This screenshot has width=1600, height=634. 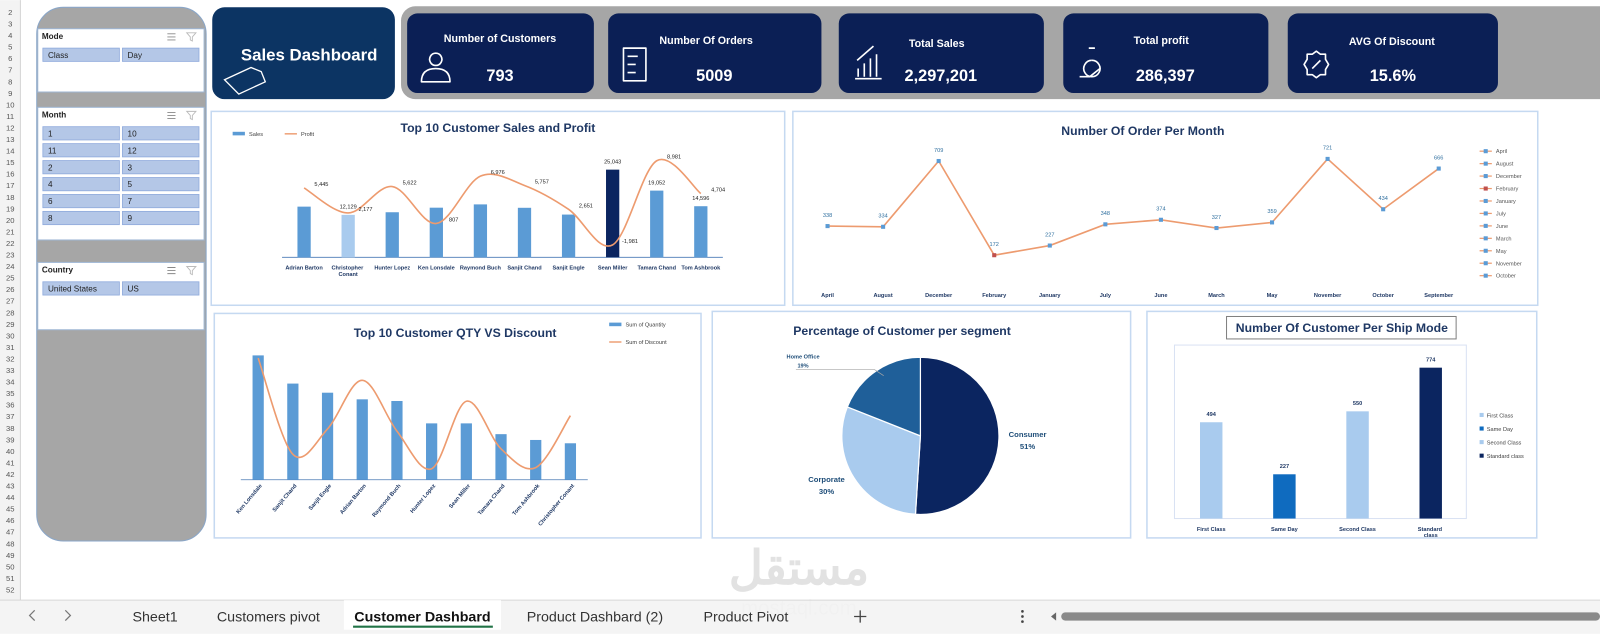 I want to click on slicer-item-label: US, so click(x=134, y=288).